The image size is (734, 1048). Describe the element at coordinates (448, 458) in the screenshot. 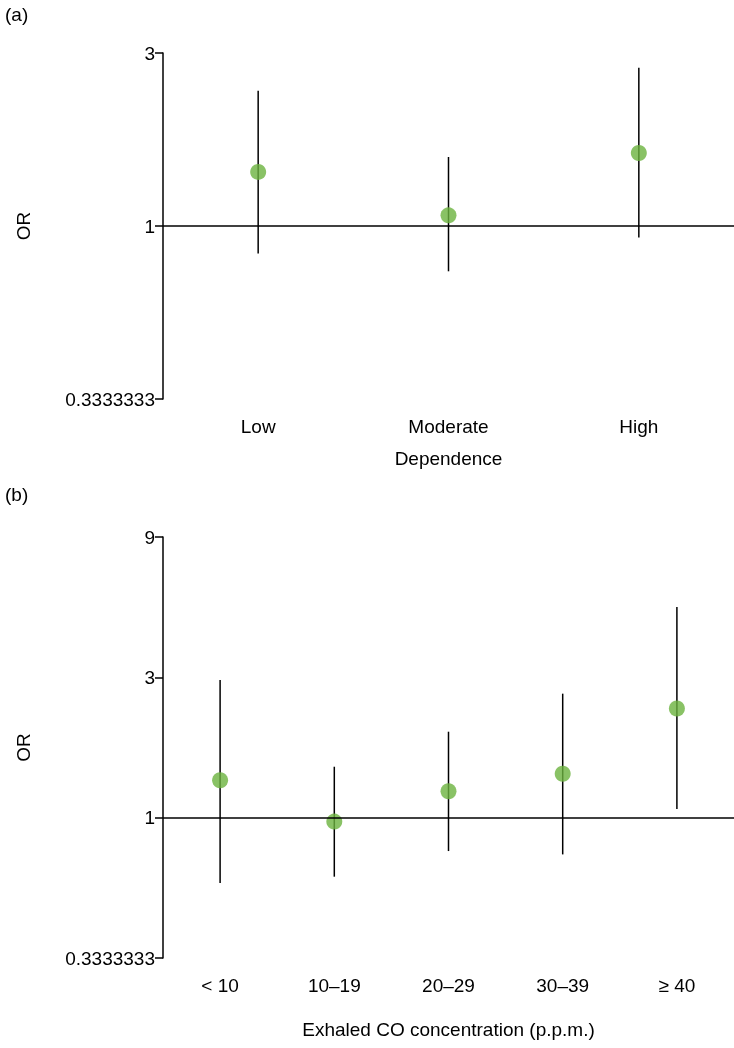

I see `x-axis-title: Dependence` at that location.